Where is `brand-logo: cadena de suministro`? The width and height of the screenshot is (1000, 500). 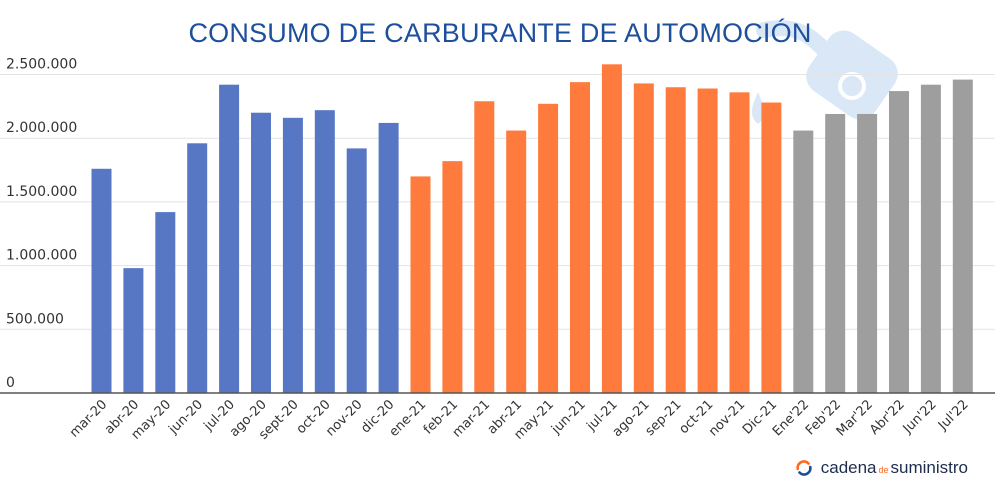
brand-logo: cadena de suministro is located at coordinates (881, 468).